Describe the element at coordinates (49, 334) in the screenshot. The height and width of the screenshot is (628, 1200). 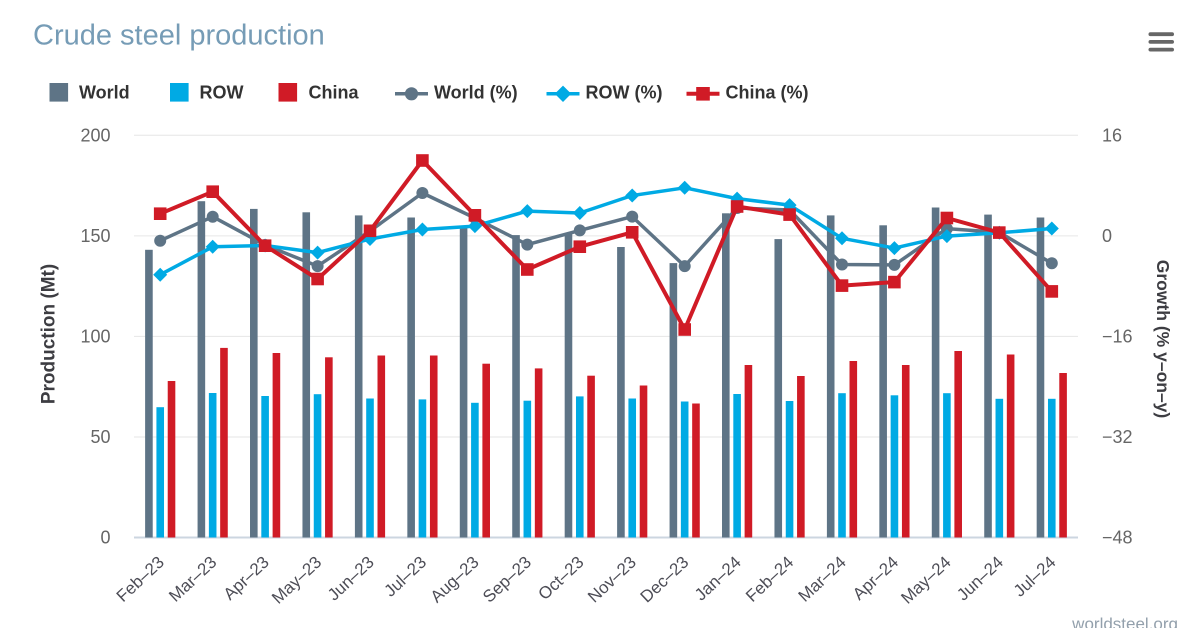
I see `svg-text: Production (Mt)` at that location.